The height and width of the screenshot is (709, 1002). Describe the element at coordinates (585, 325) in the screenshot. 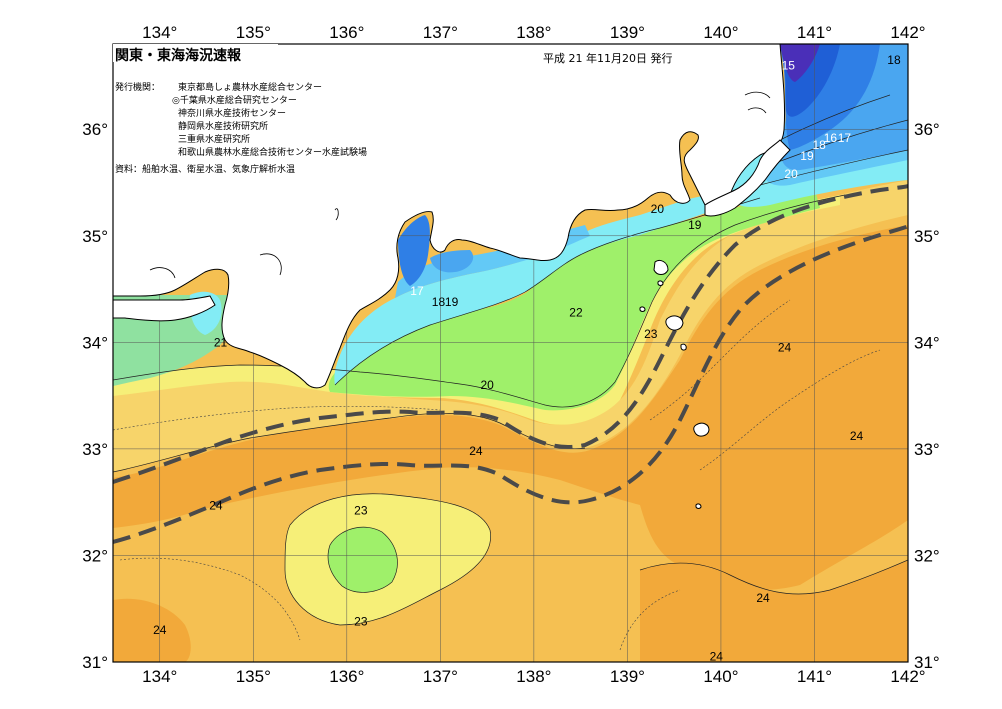

I see `sst-zone-22-patch` at that location.